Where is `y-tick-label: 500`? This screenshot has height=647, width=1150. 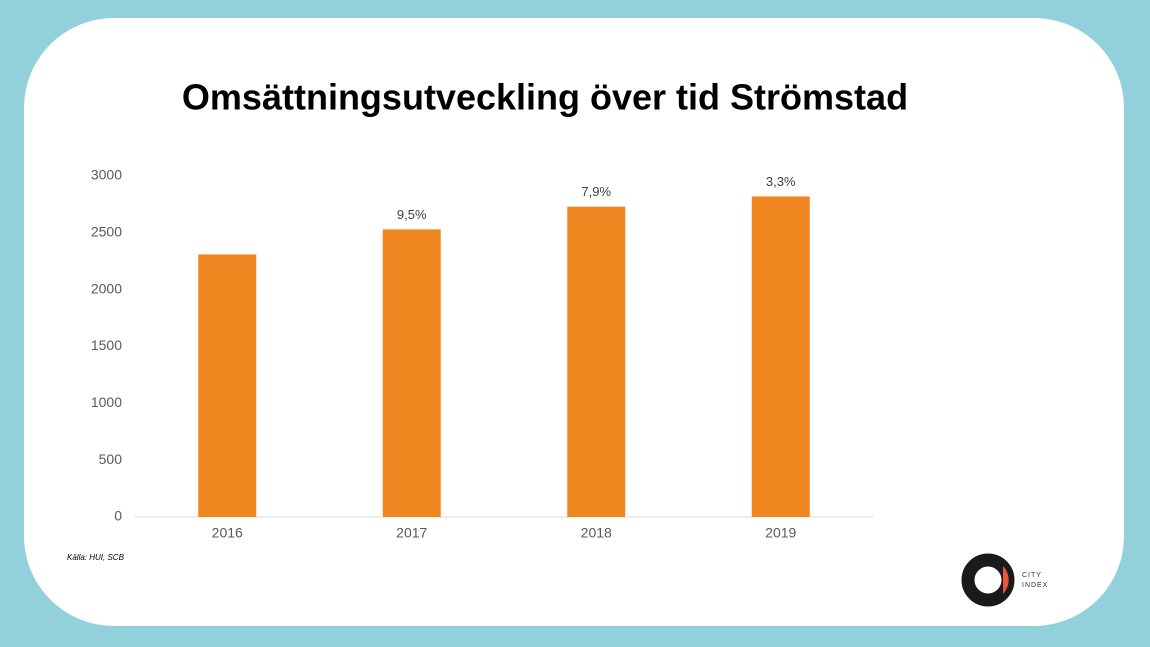
y-tick-label: 500 is located at coordinates (111, 459).